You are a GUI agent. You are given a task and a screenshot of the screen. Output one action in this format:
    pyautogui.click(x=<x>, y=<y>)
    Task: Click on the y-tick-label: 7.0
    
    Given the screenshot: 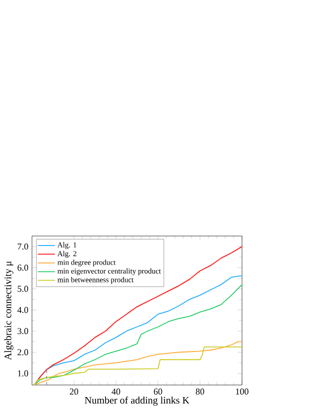 What is the action you would take?
    pyautogui.click(x=23, y=247)
    